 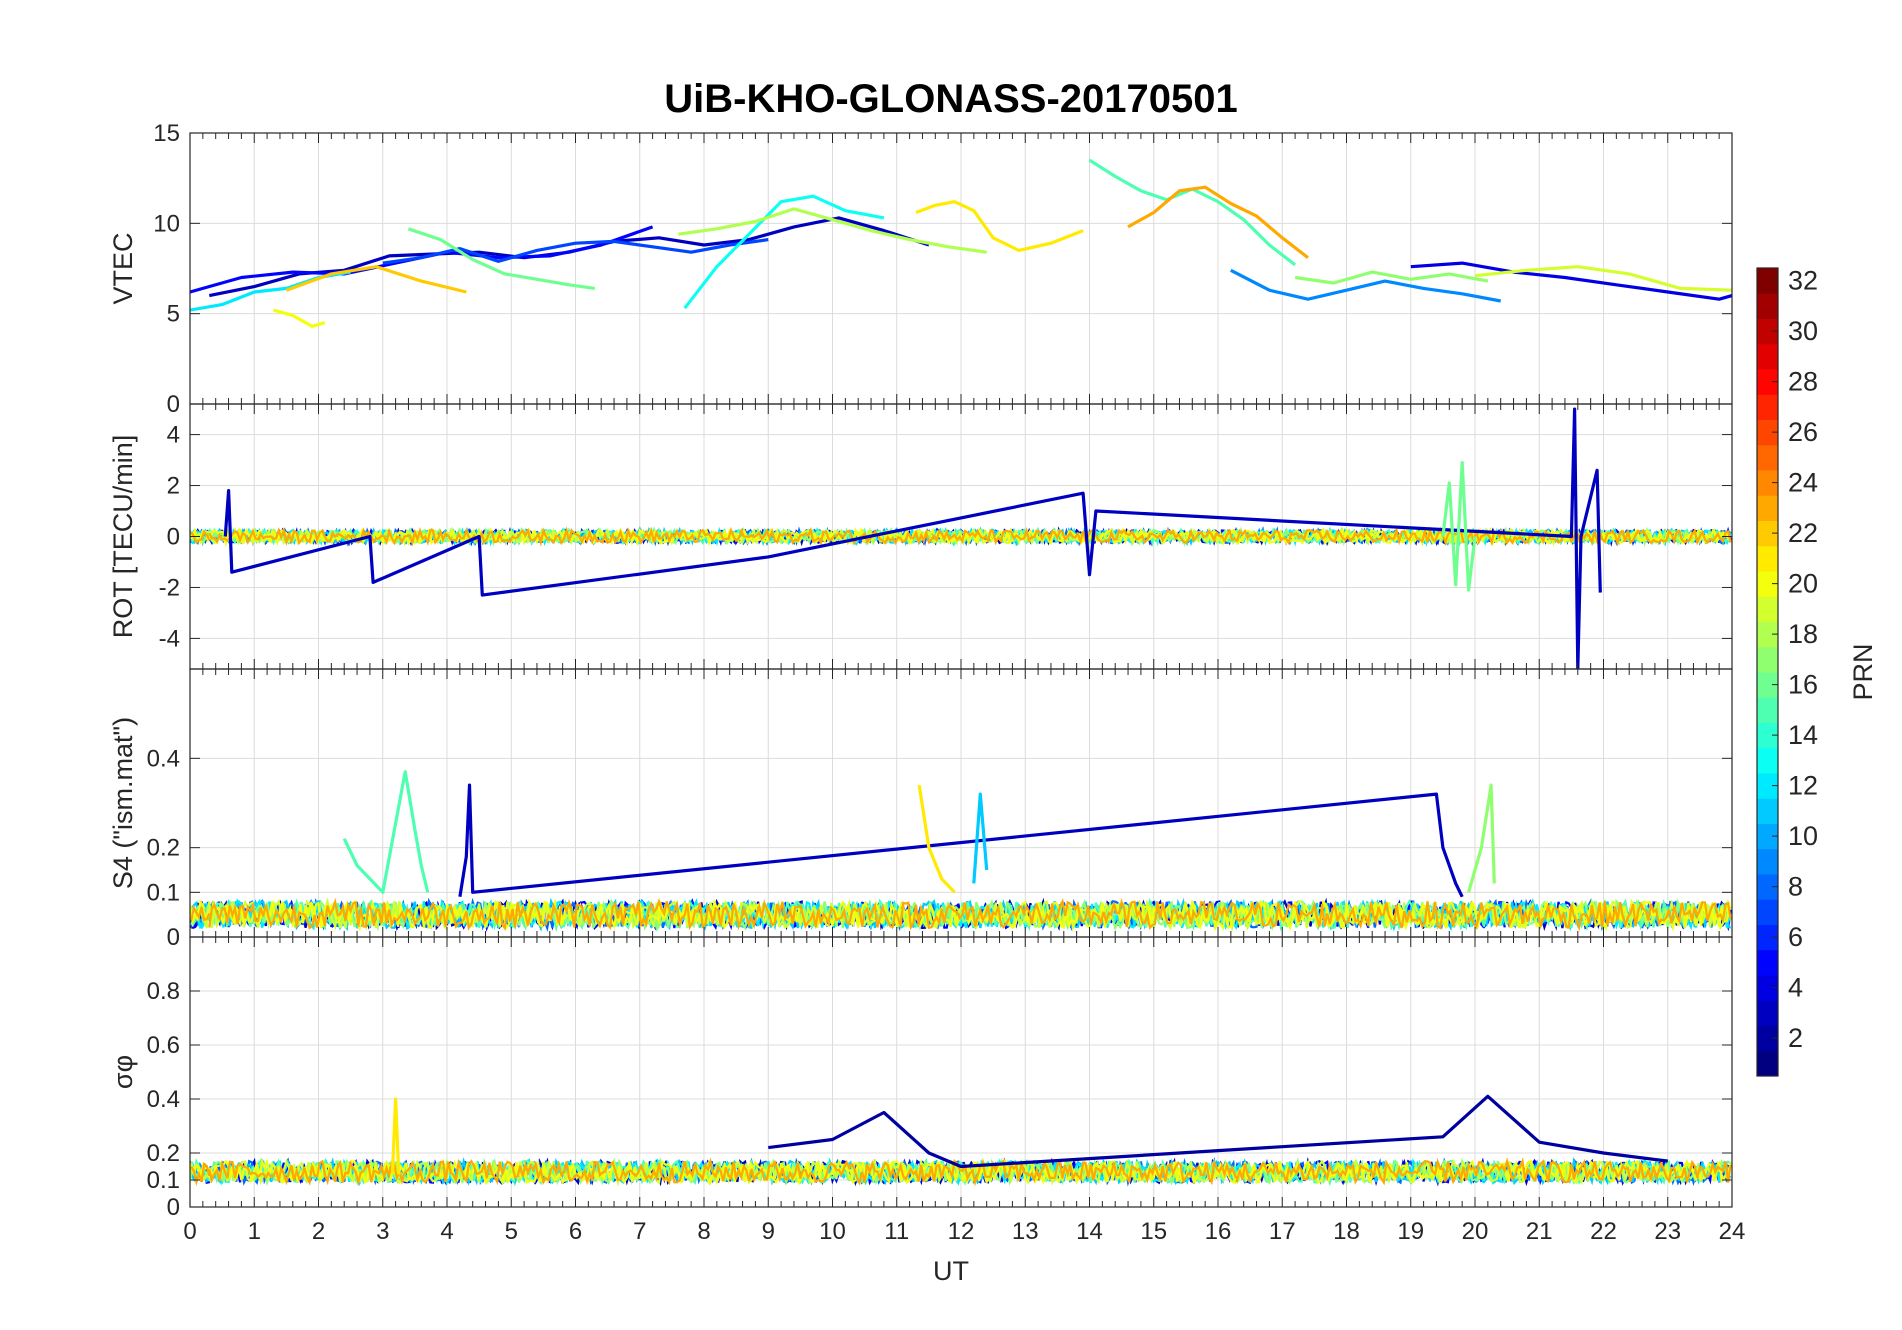 I want to click on colorbar-frame, so click(x=1767, y=672).